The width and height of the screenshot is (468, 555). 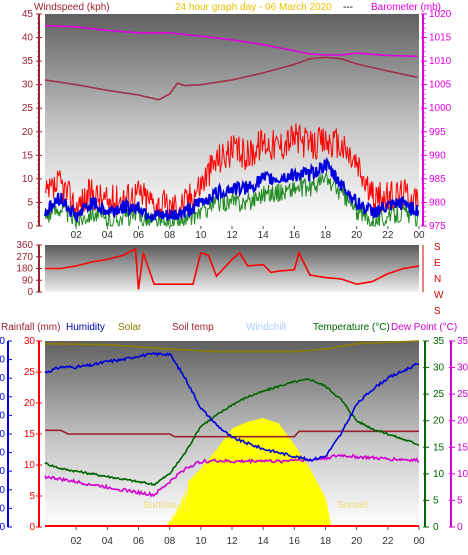 What do you see at coordinates (424, 327) in the screenshot?
I see `dew-point-axis-title: Dew Point (°C)` at bounding box center [424, 327].